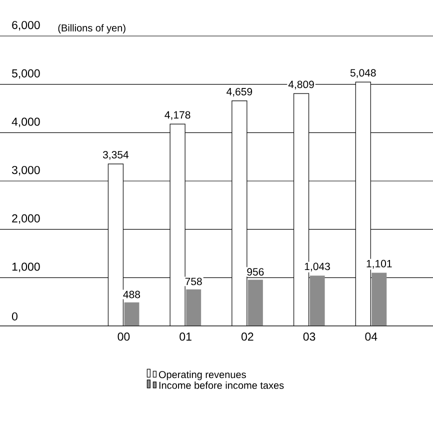 The image size is (433, 426). What do you see at coordinates (124, 336) in the screenshot?
I see `x-tick-label: 00` at bounding box center [124, 336].